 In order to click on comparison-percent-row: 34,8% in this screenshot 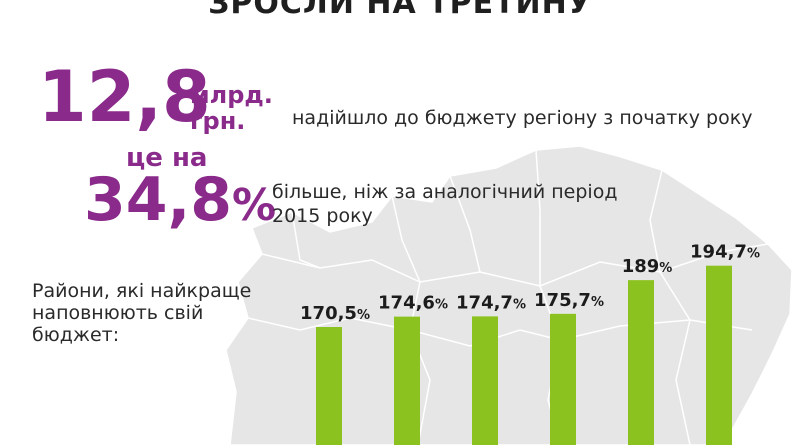, I will do `click(180, 200)`.